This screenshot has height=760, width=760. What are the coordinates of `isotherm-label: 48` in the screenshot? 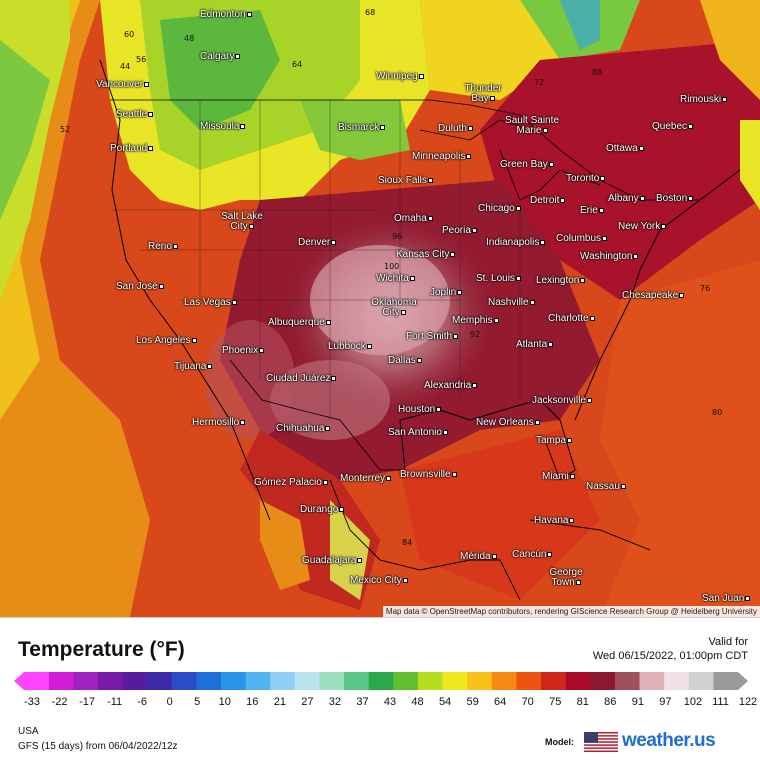 It's located at (189, 38).